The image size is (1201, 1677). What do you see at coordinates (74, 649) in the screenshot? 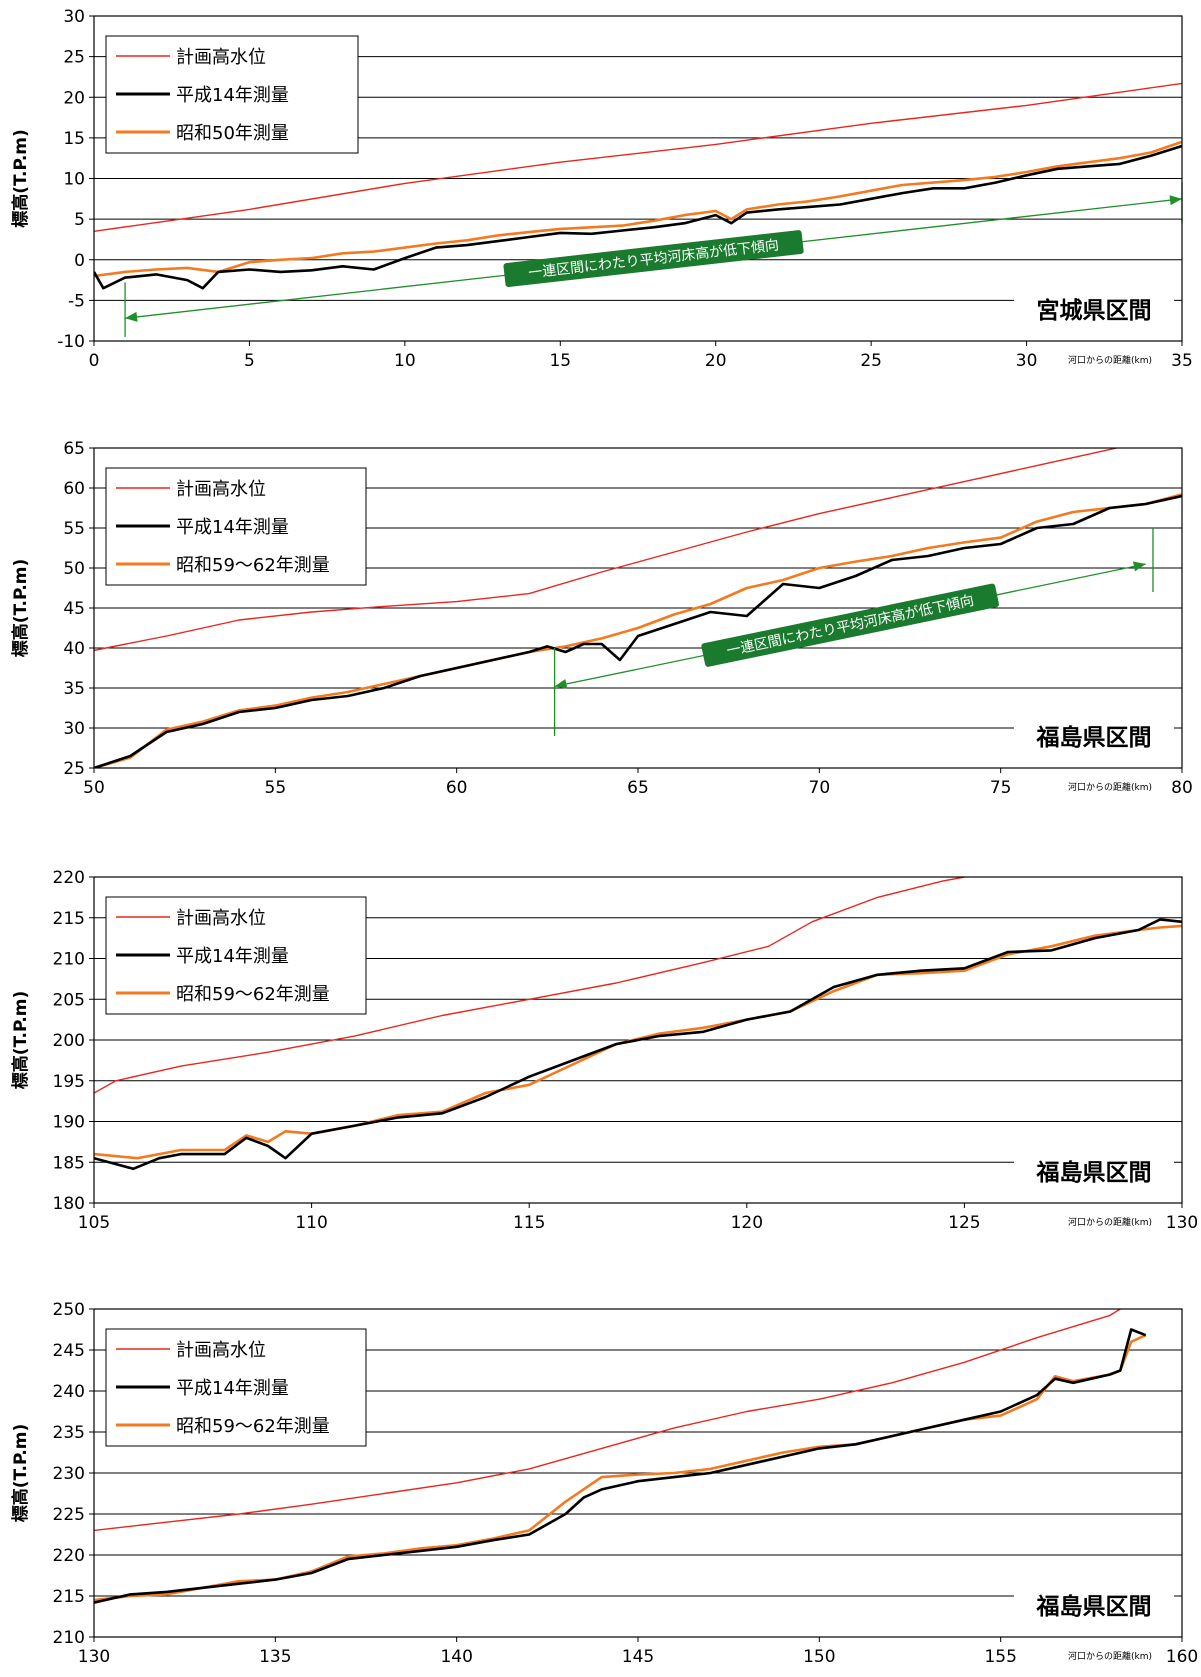
I see `y-tick-label: 40` at bounding box center [74, 649].